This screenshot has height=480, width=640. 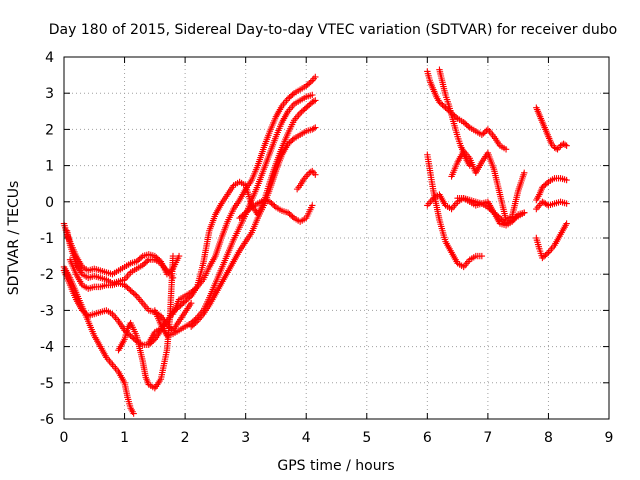 What do you see at coordinates (47, 275) in the screenshot?
I see `y-tick-label: -2` at bounding box center [47, 275].